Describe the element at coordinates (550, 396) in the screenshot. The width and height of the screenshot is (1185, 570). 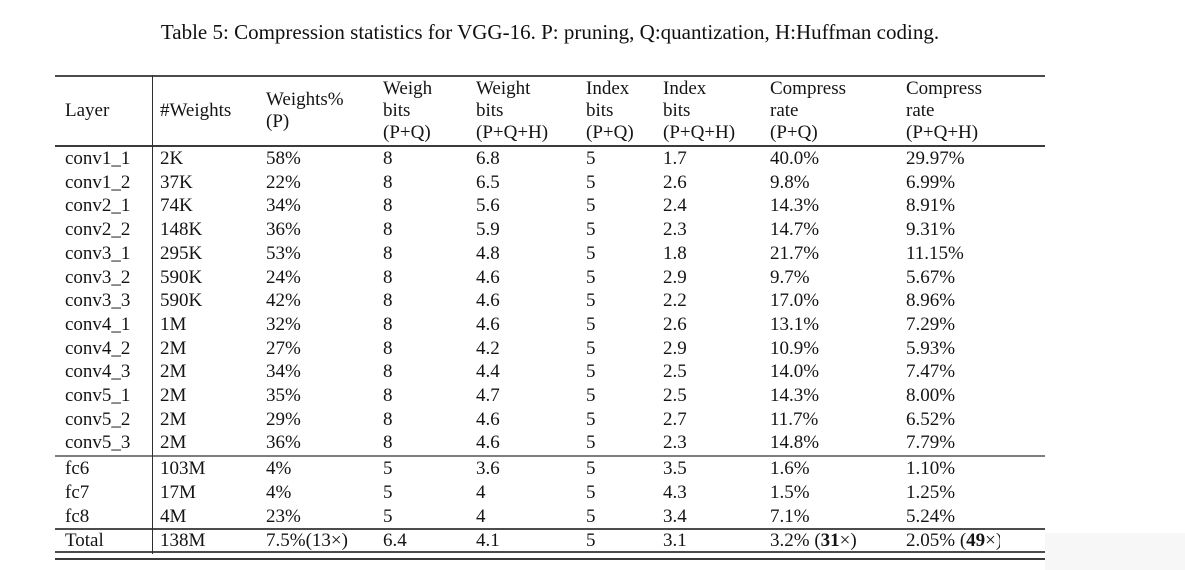
I see `table-row: conv5_1 2M 35% 8 4.7 5 2.5 14.3% 8.00%` at that location.